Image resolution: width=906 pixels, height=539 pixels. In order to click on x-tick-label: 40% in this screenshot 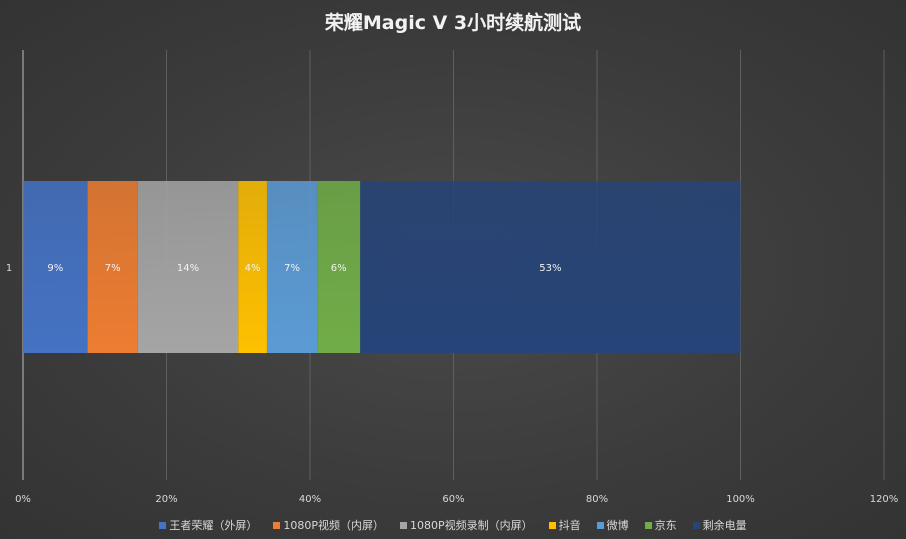, I will do `click(310, 499)`.